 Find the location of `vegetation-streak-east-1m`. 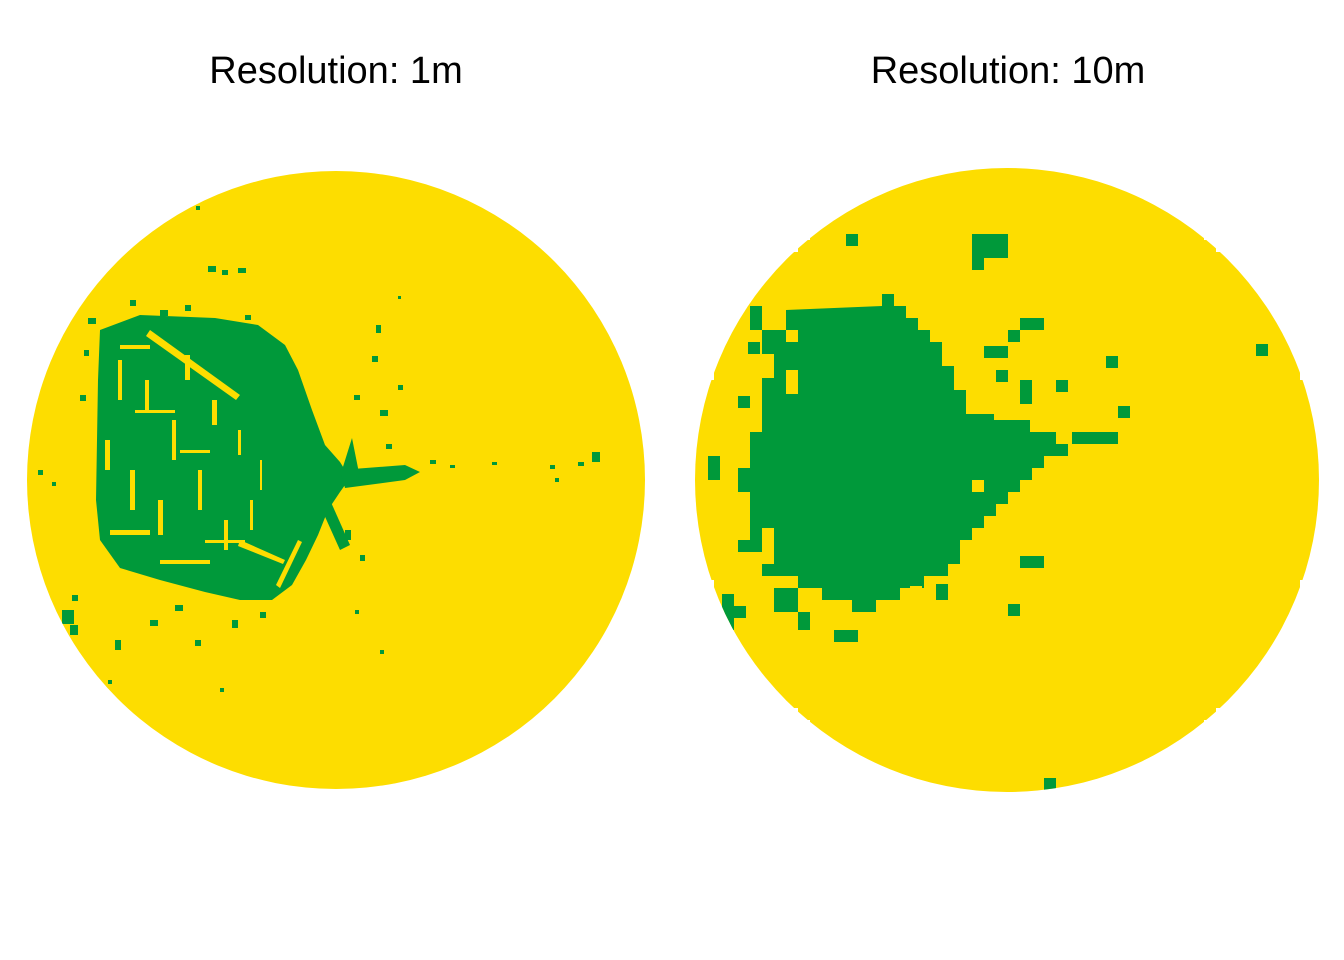

vegetation-streak-east-1m is located at coordinates (380, 476).